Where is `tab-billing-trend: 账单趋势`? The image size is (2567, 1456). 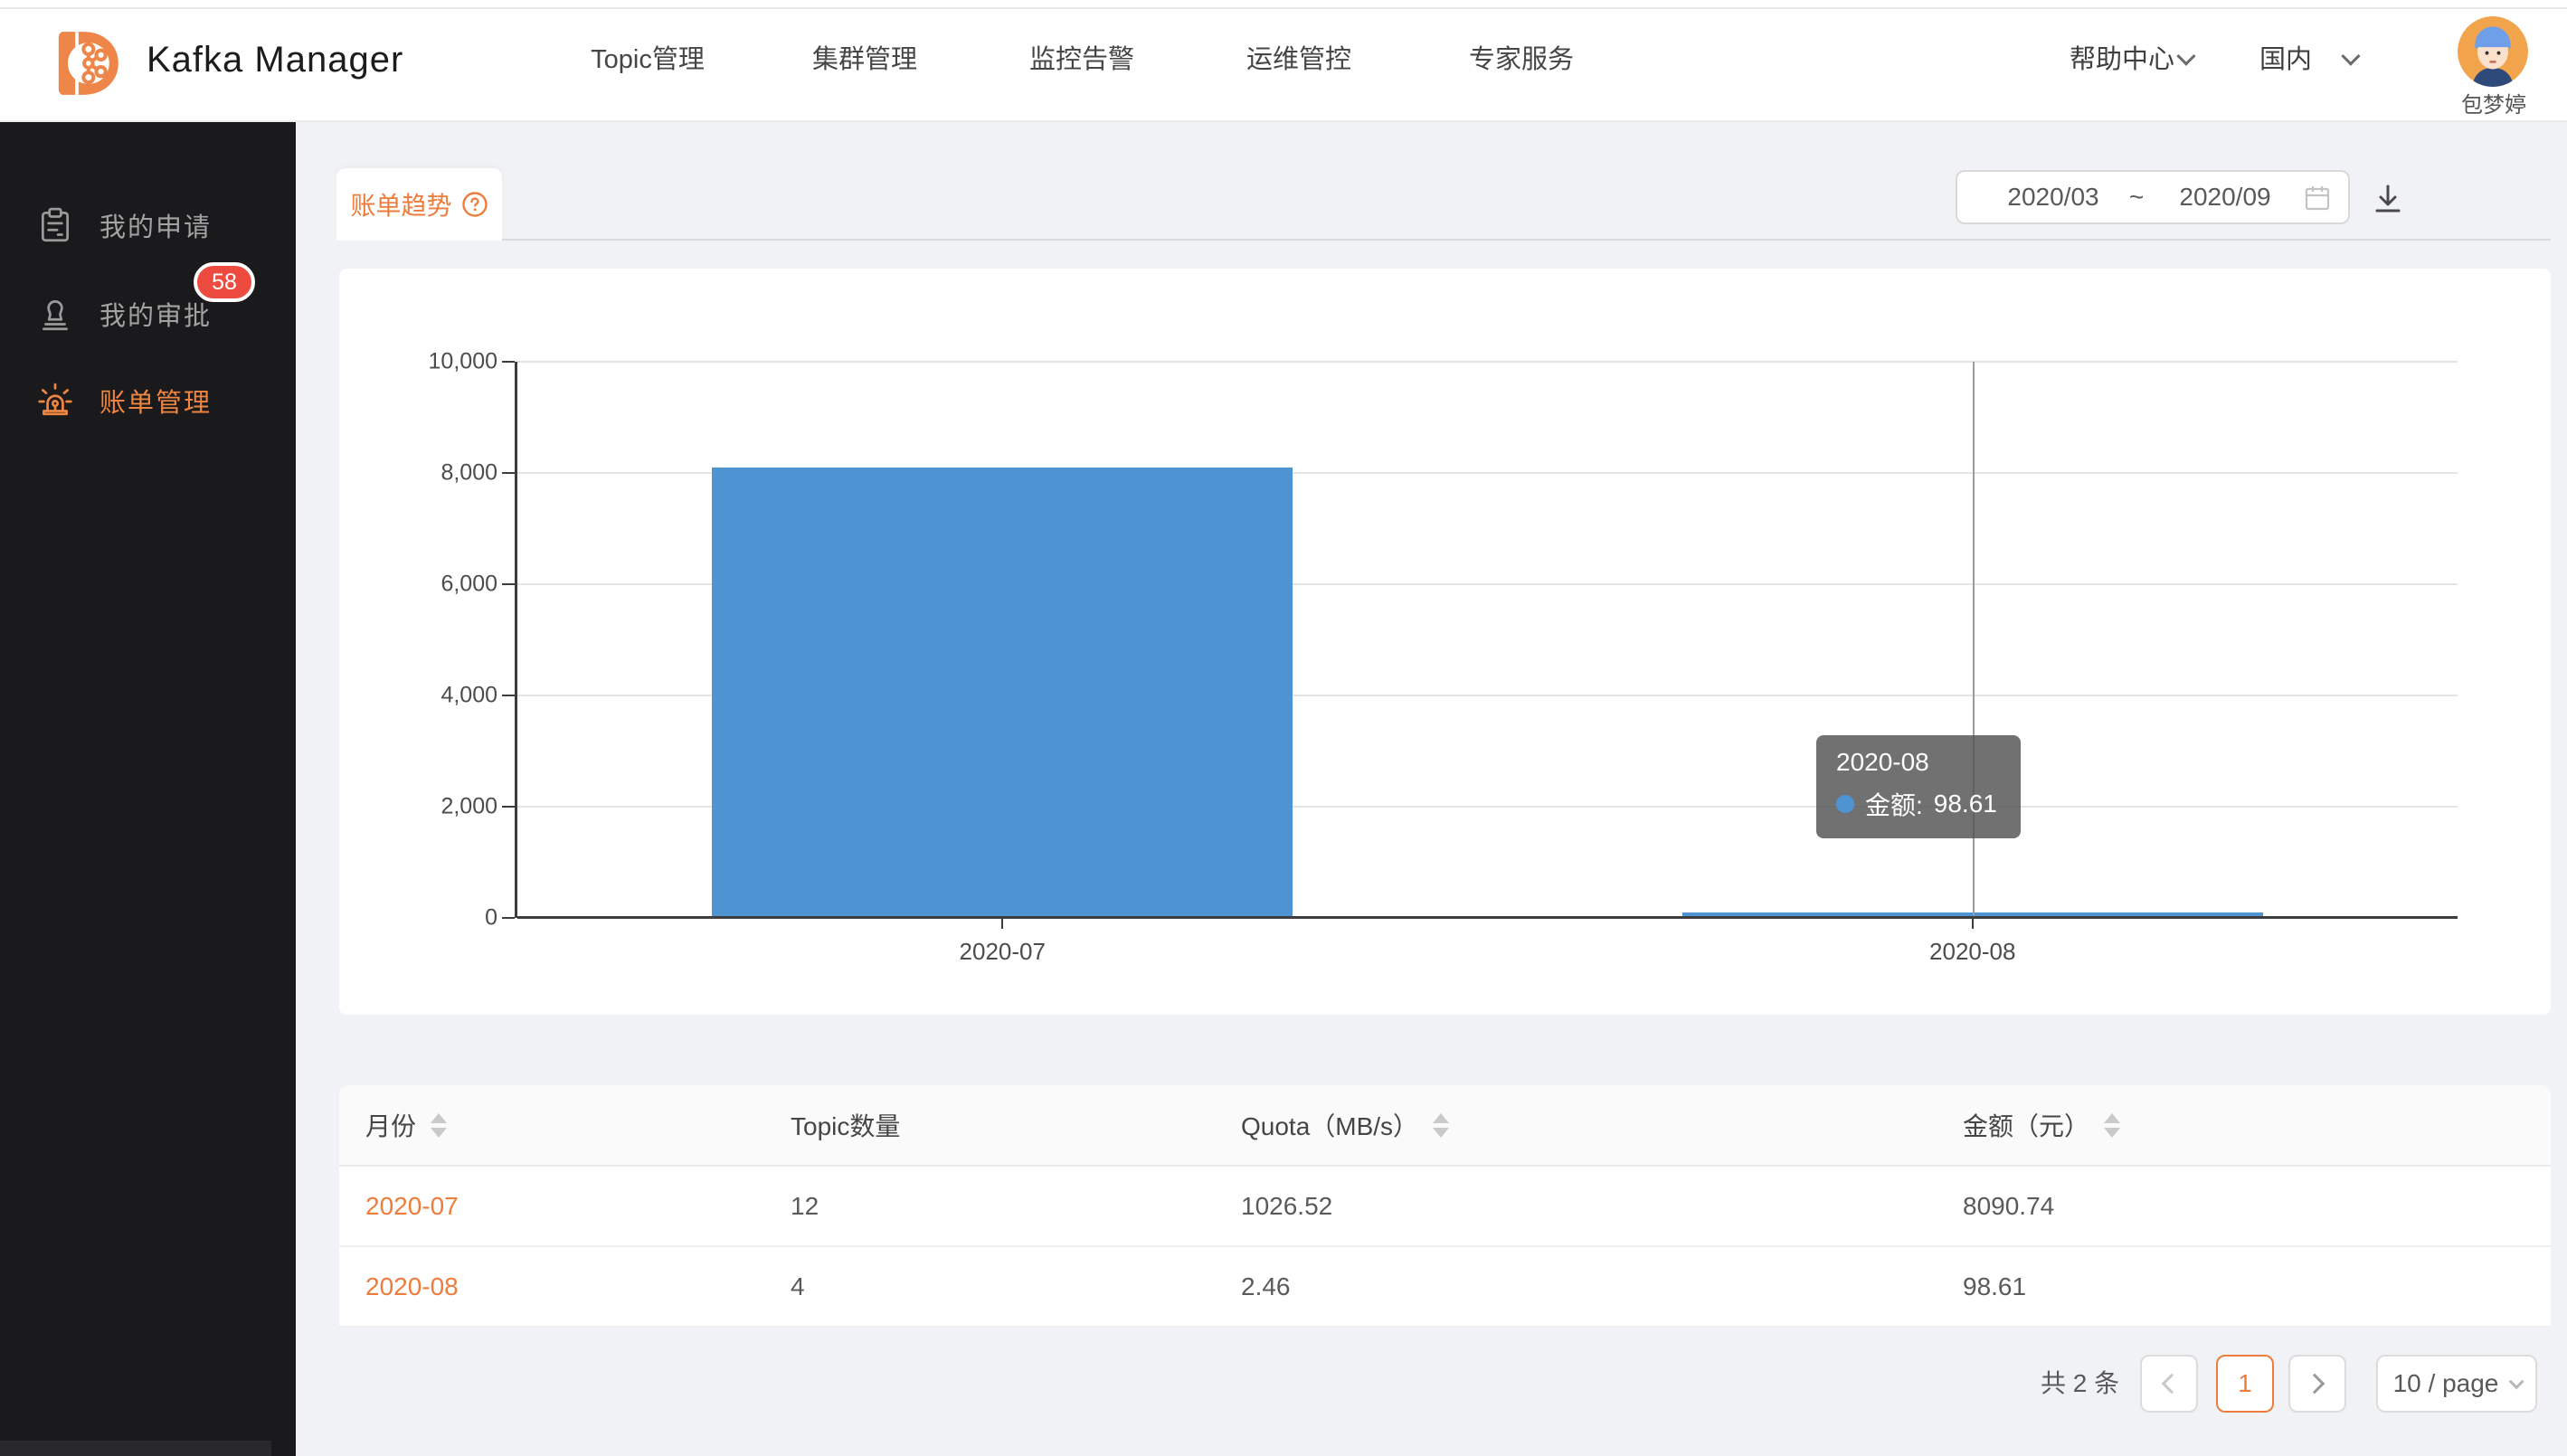
tab-billing-trend: 账单趋势 is located at coordinates (419, 204).